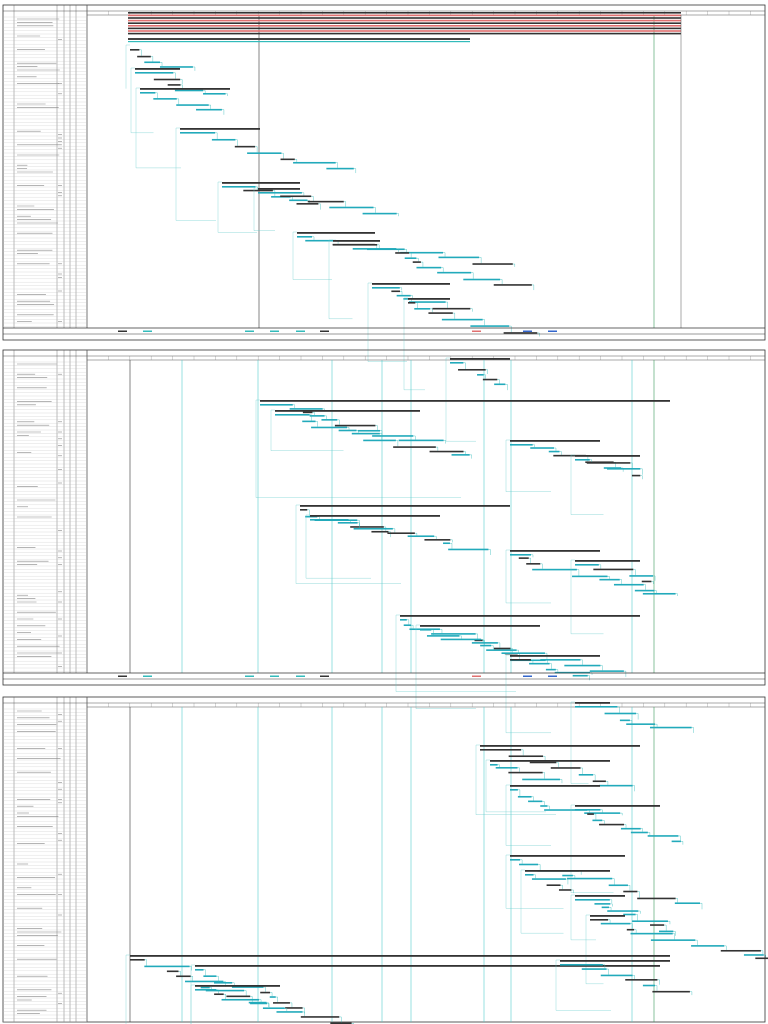 The height and width of the screenshot is (1024, 768). Describe the element at coordinates (404, 31) in the screenshot. I see `critical-bar` at that location.